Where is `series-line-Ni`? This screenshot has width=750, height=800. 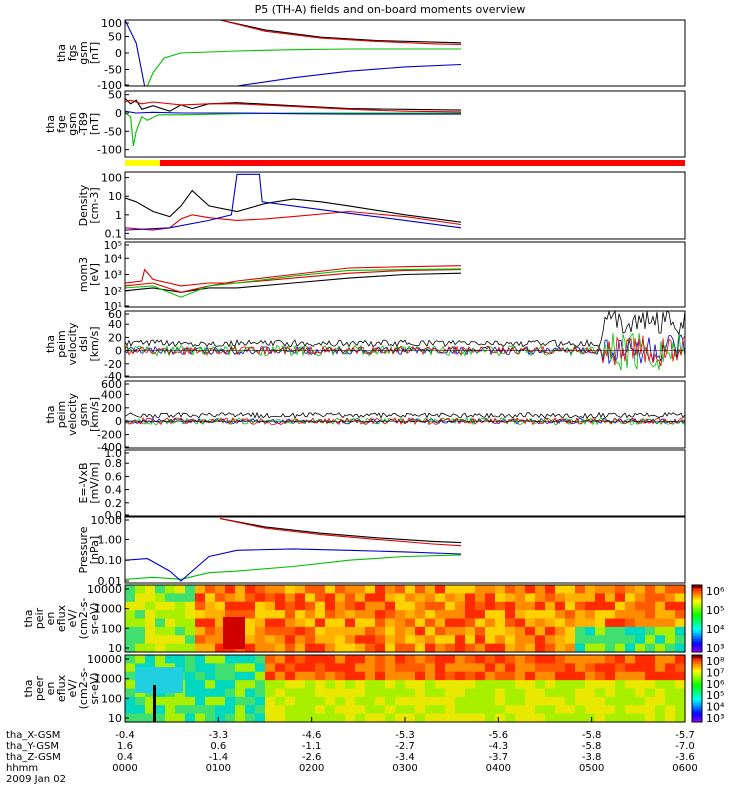 series-line-Ni is located at coordinates (293, 206).